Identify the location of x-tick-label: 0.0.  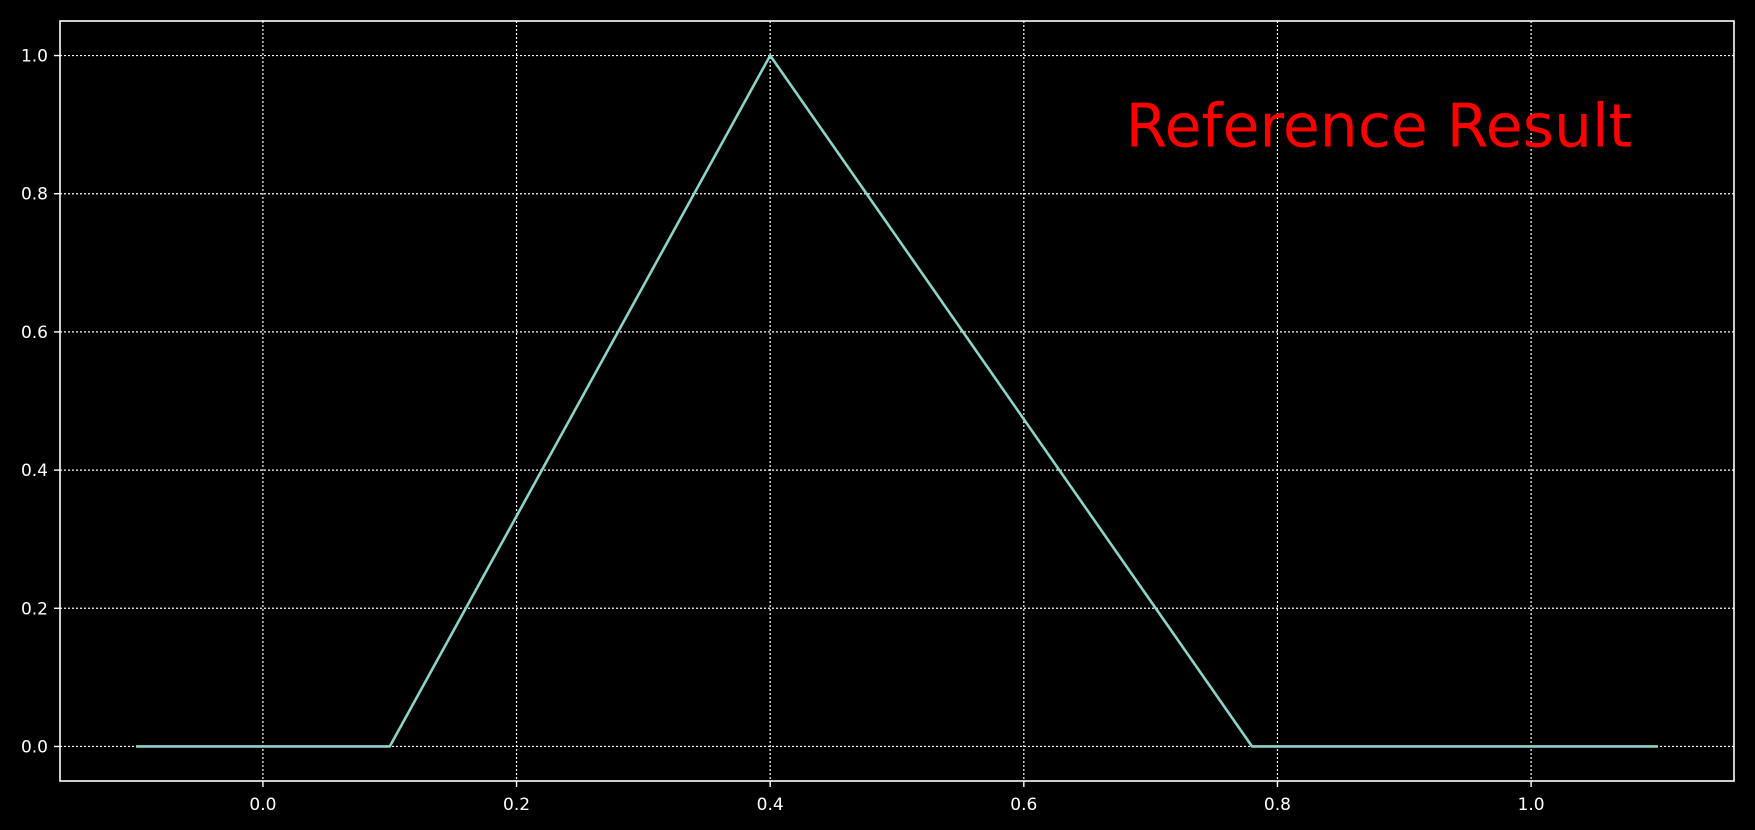
(262, 805).